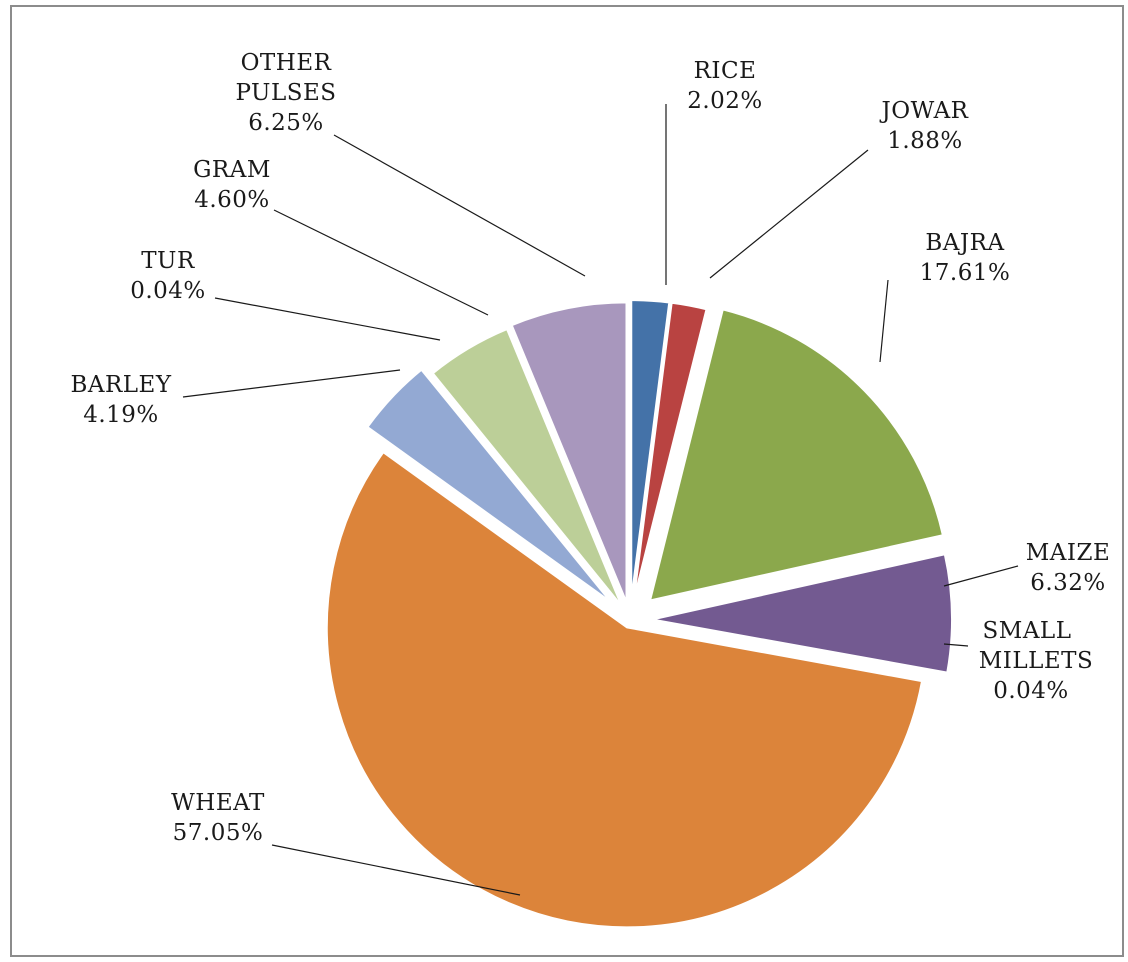  Describe the element at coordinates (1031, 691) in the screenshot. I see `data-label-value-small-millets: 0.04%` at that location.